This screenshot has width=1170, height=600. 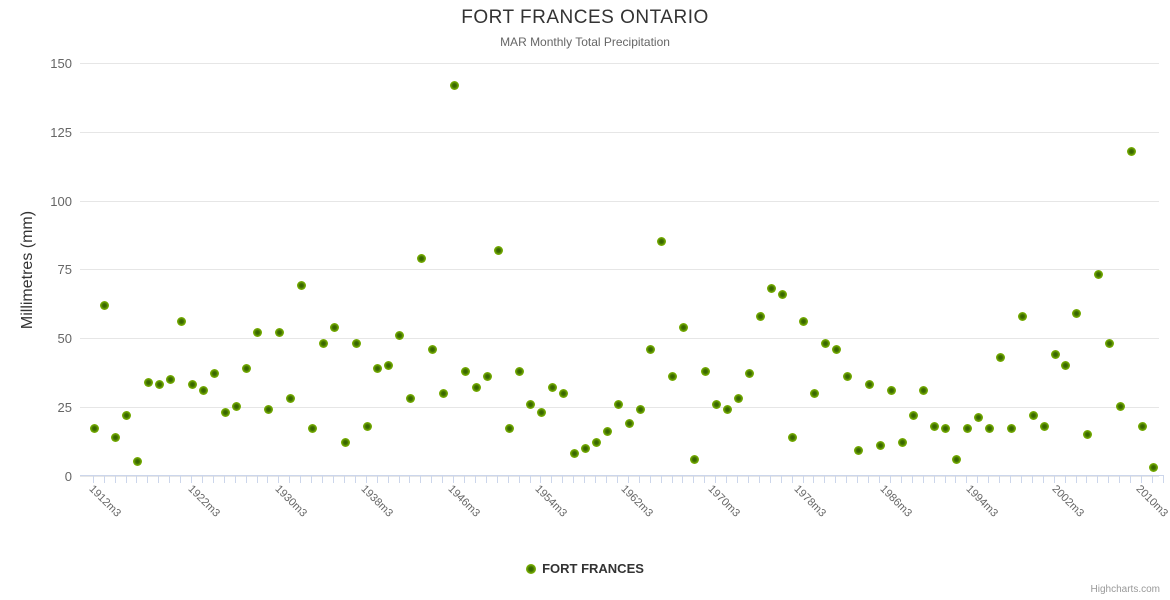 I want to click on legend-item-fort-frances: FORT FRANCES, so click(x=585, y=568).